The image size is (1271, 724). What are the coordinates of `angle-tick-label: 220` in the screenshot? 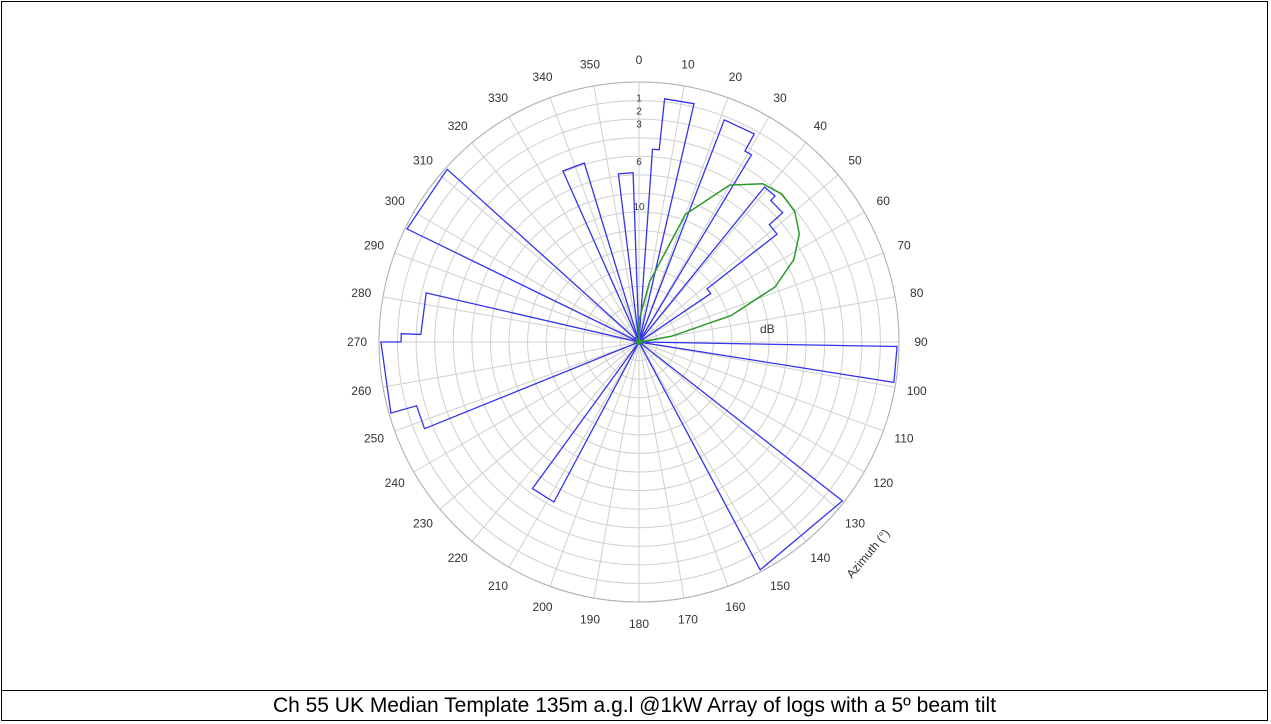 It's located at (458, 558).